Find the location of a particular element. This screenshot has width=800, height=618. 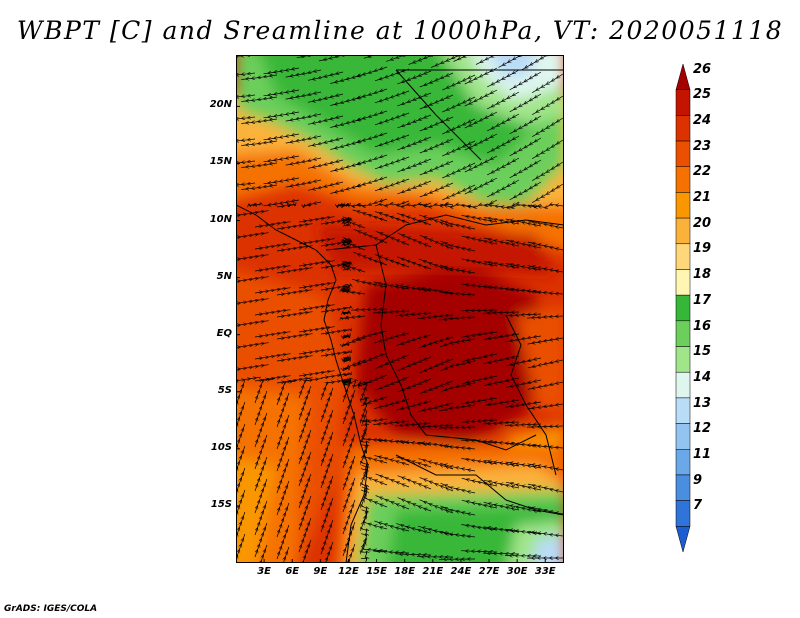

colorbar-level-label: 12 is located at coordinates (702, 429).